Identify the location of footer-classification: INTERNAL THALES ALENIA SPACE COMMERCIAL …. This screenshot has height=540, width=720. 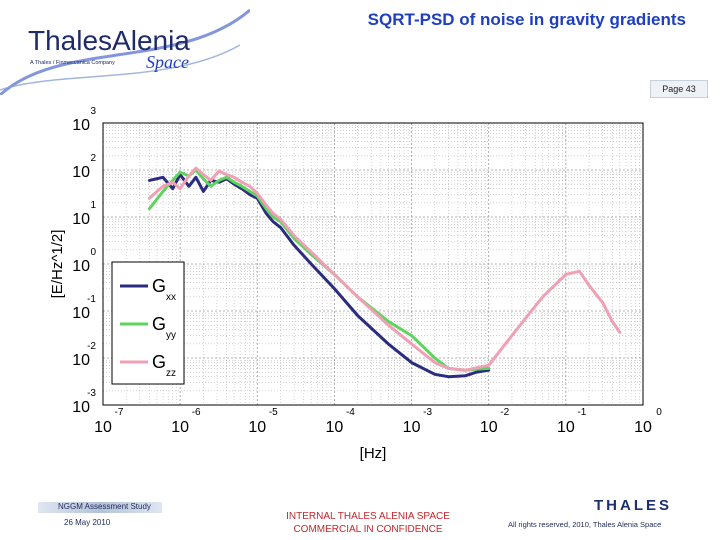
(368, 523).